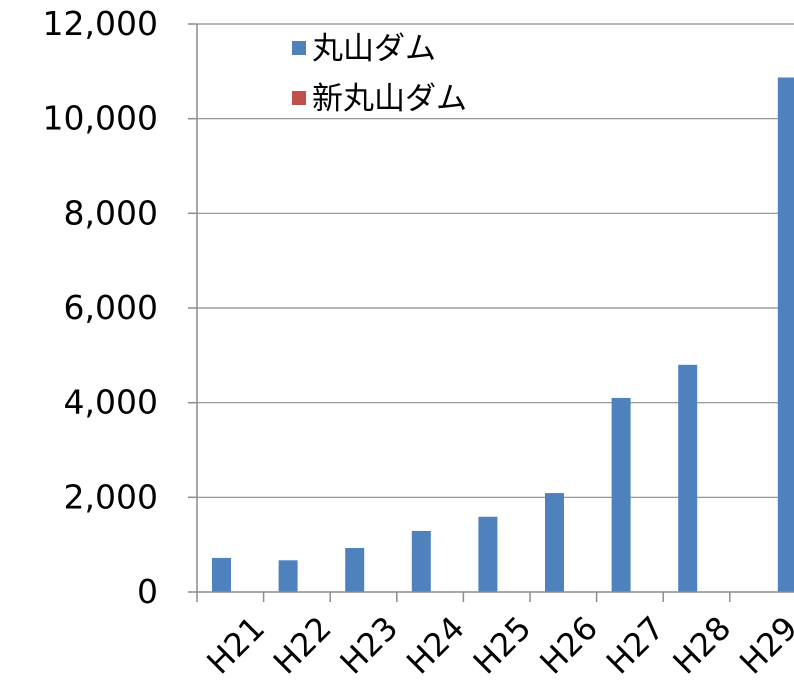 Image resolution: width=794 pixels, height=697 pixels. Describe the element at coordinates (435, 645) in the screenshot. I see `x-tick-label: H24` at that location.